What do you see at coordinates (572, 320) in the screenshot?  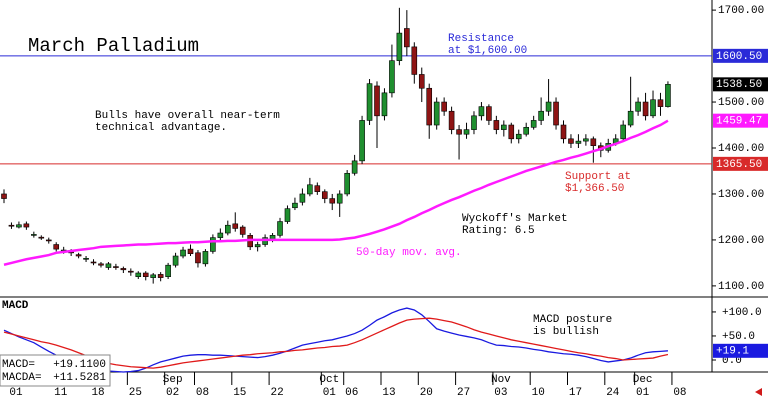 I see `macd-annotation: MACD posture` at bounding box center [572, 320].